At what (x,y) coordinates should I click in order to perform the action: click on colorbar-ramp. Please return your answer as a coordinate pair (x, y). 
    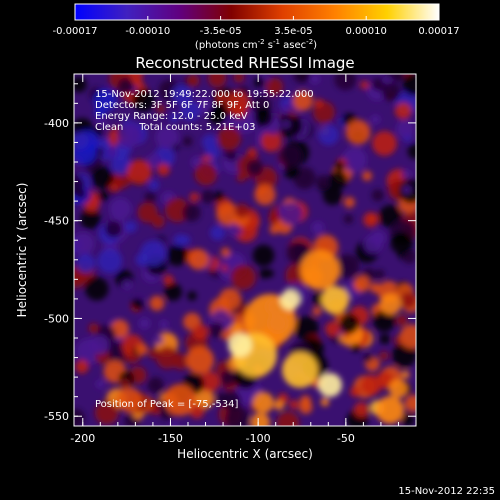
    Looking at the image, I should click on (257, 12).